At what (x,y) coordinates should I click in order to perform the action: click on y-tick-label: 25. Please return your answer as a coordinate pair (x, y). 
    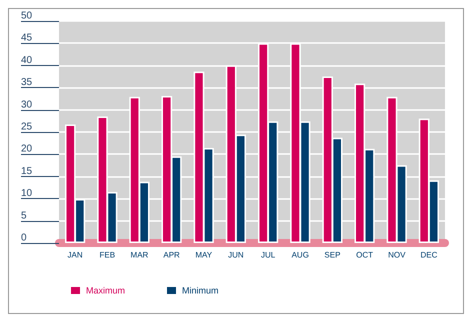
    Looking at the image, I should click on (27, 127).